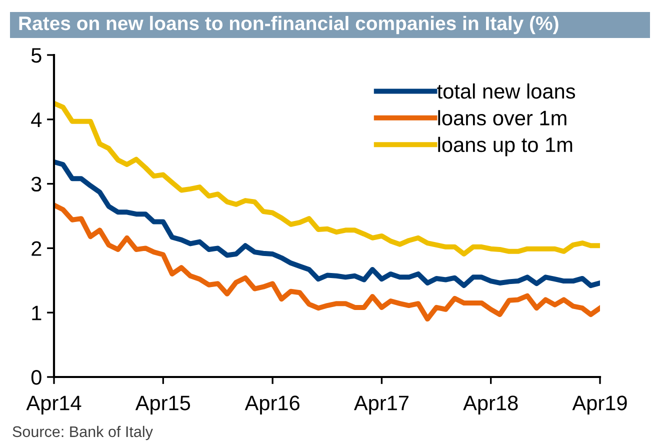 The width and height of the screenshot is (654, 441). Describe the element at coordinates (82, 433) in the screenshot. I see `source-note: Source: Bank of Italy` at that location.